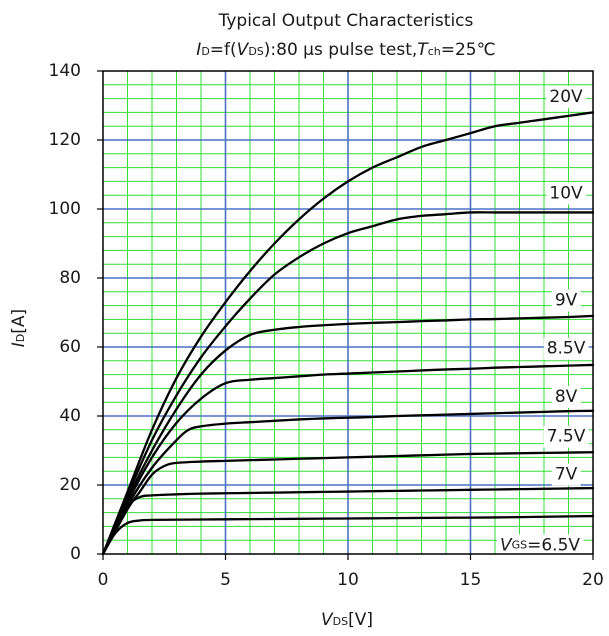  What do you see at coordinates (345, 50) in the screenshot?
I see `chart-subtitle: ID=f(VDS):80 μs pulse test,Tch=25℃` at bounding box center [345, 50].